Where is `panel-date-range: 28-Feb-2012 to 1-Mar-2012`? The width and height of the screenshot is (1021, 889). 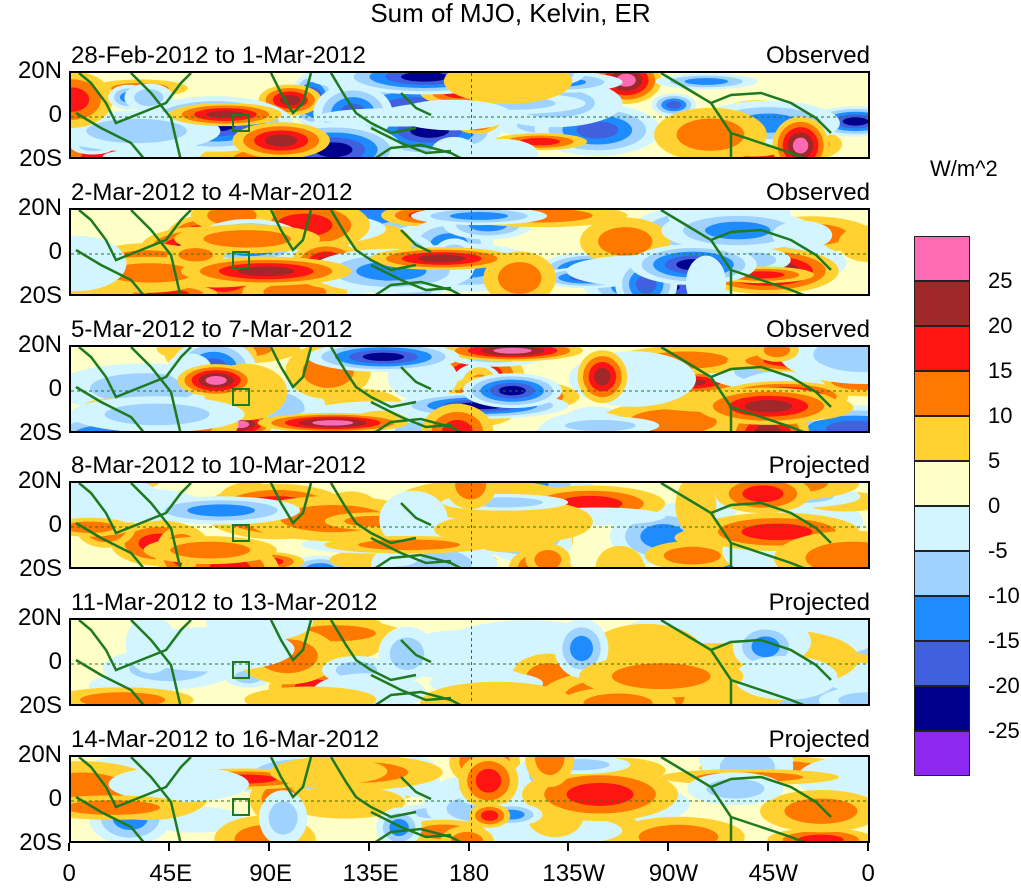 panel-date-range: 28-Feb-2012 to 1-Mar-2012 is located at coordinates (218, 55).